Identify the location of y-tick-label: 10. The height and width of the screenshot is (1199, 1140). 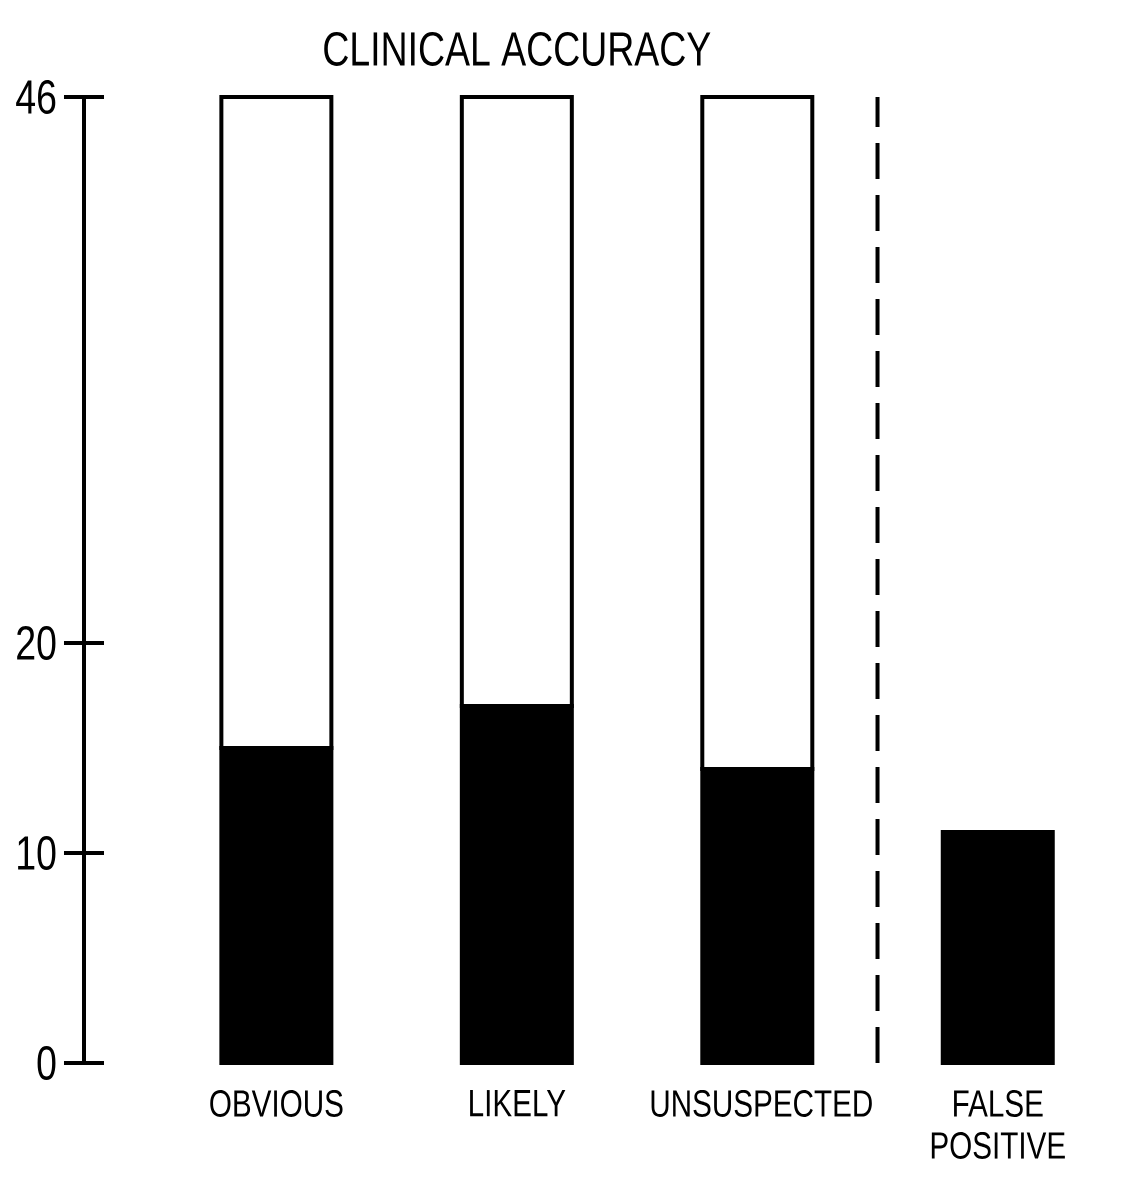
(37, 853).